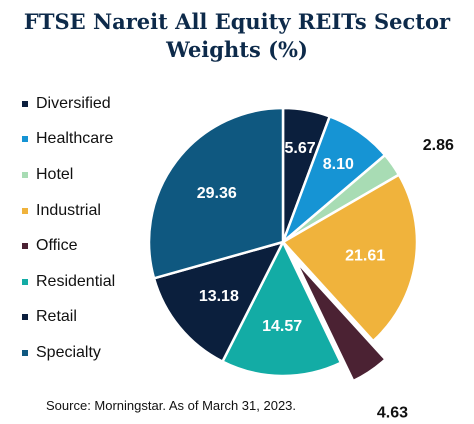  Describe the element at coordinates (338, 164) in the screenshot. I see `data-label-healthcare: 8.10` at that location.